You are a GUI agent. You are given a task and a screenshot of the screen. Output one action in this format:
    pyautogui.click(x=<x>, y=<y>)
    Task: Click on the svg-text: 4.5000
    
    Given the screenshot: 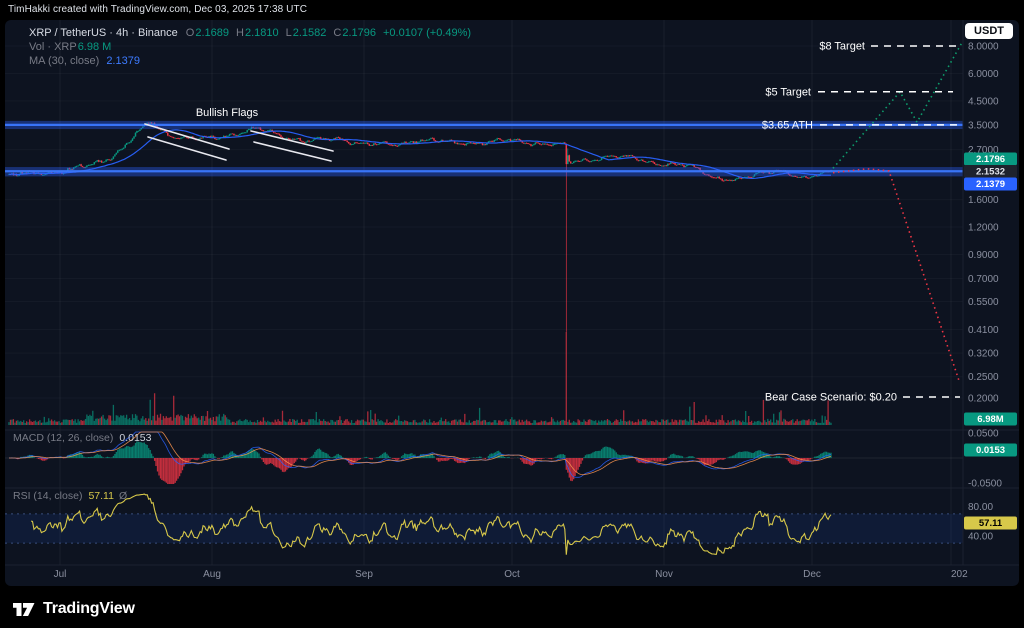 What is the action you would take?
    pyautogui.click(x=983, y=101)
    